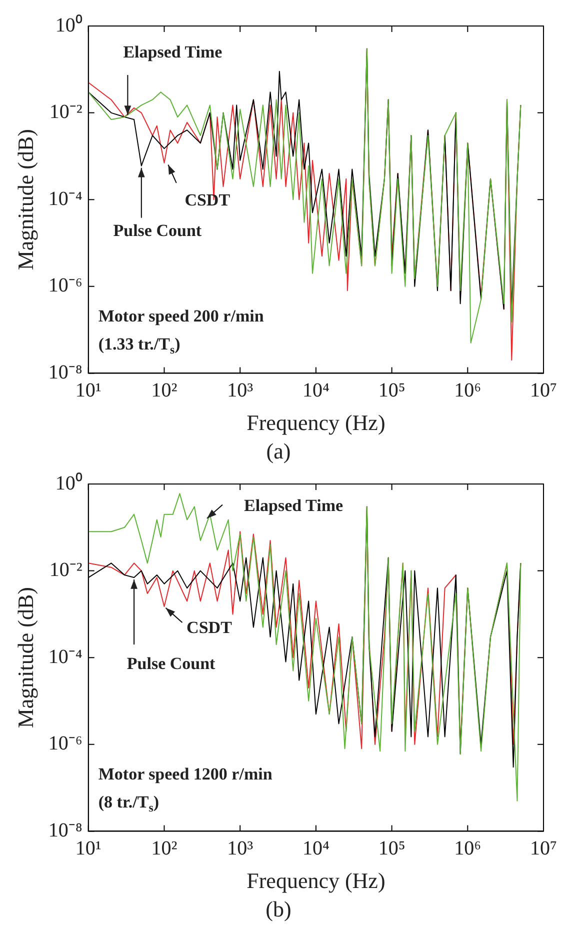 The image size is (571, 937). Describe the element at coordinates (278, 451) in the screenshot. I see `text: (a)` at that location.